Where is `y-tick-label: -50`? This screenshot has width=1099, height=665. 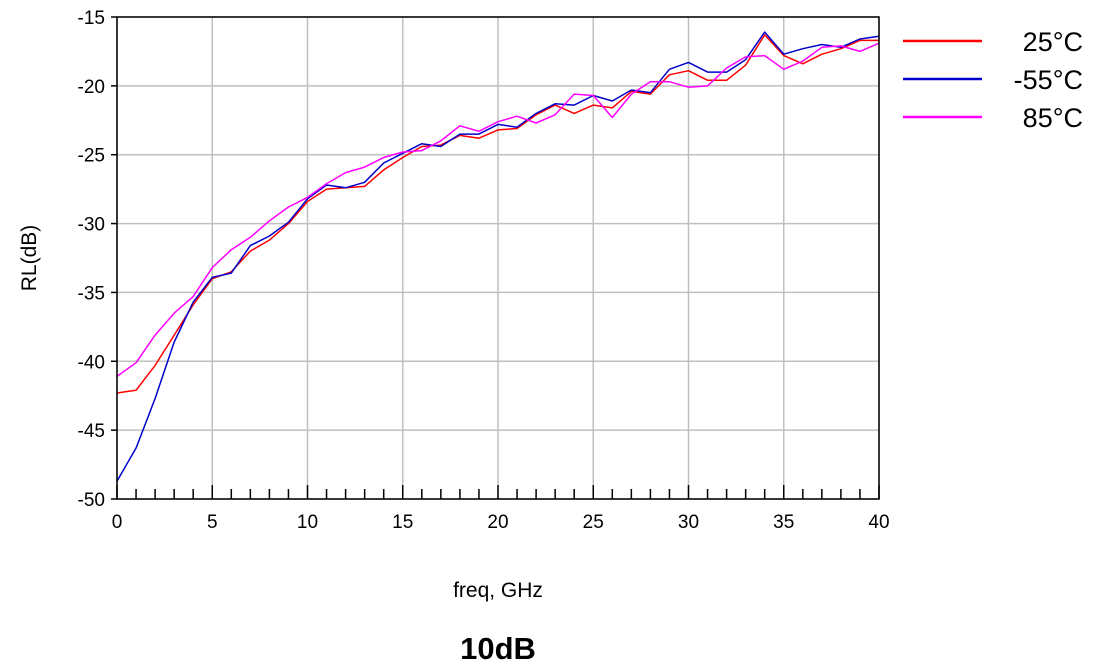
y-tick-label: -50 is located at coordinates (91, 500).